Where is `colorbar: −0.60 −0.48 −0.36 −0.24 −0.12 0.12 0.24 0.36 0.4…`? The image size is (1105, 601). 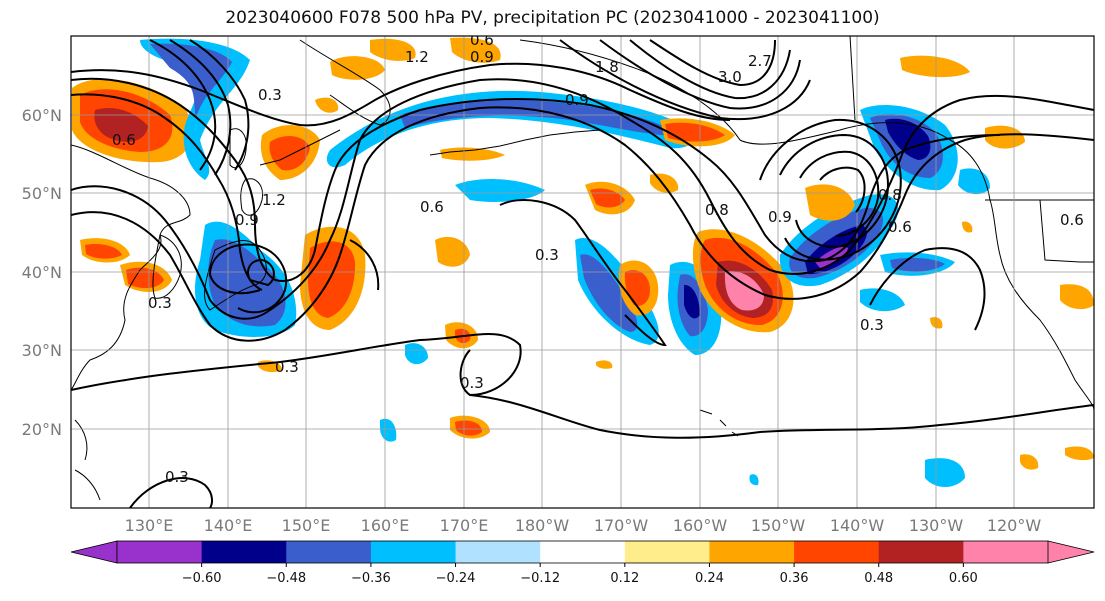
colorbar: −0.60 −0.48 −0.36 −0.24 −0.12 0.12 0.24 0.36 0.4… is located at coordinates (582, 563).